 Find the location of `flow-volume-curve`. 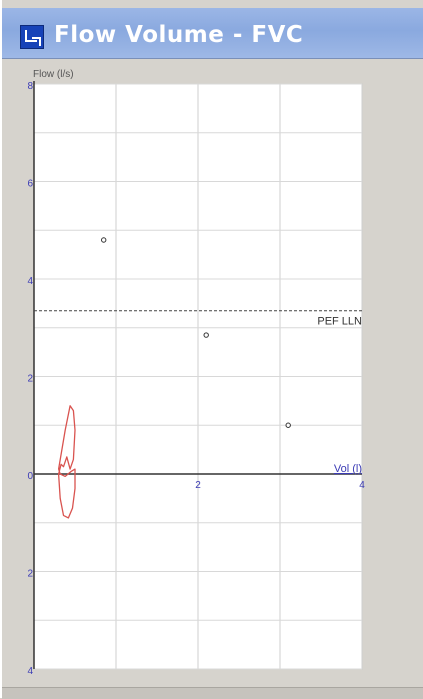

flow-volume-curve is located at coordinates (66, 462).